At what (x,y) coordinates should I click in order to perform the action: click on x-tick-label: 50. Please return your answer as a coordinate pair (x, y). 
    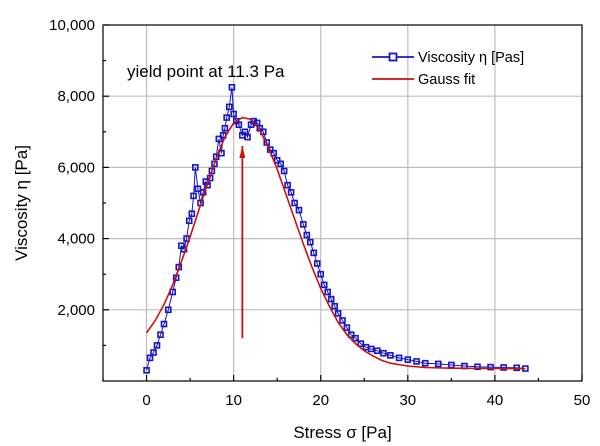
    Looking at the image, I should click on (582, 400).